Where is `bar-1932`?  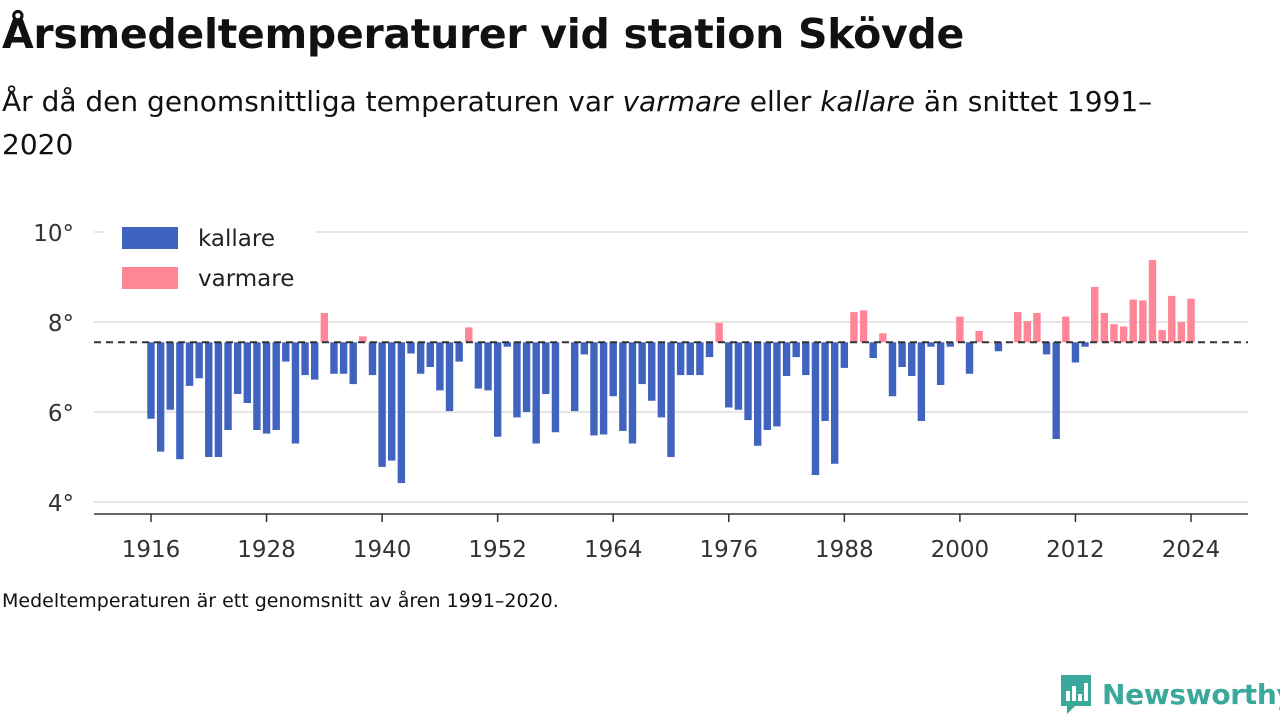 bar-1932 is located at coordinates (305, 359).